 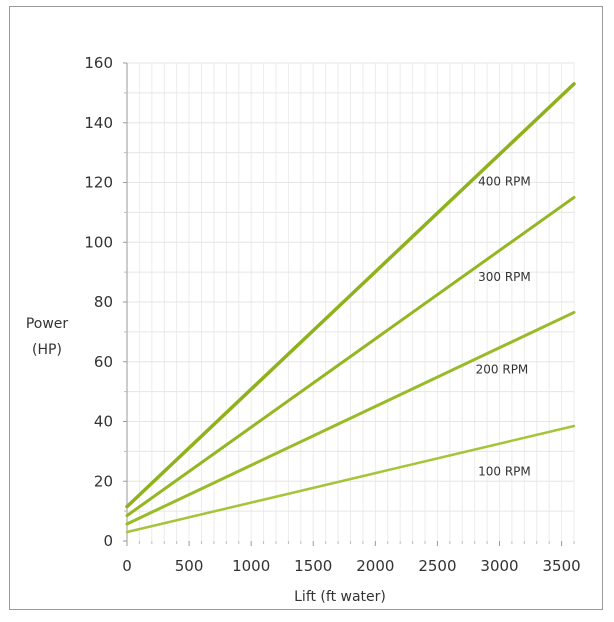 I want to click on y-tick-label: 60, so click(x=103, y=362).